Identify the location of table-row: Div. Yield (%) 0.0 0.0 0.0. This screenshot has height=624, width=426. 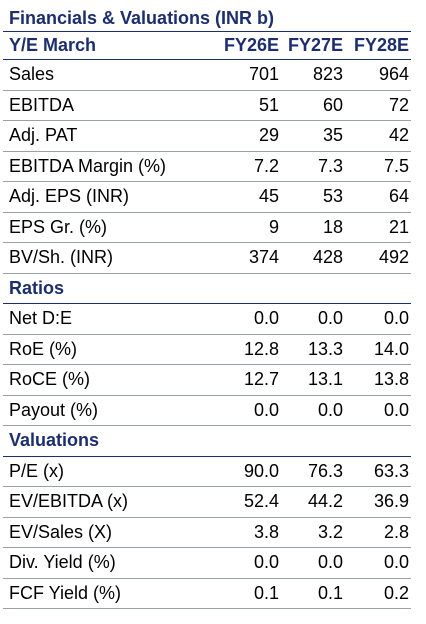
(207, 563).